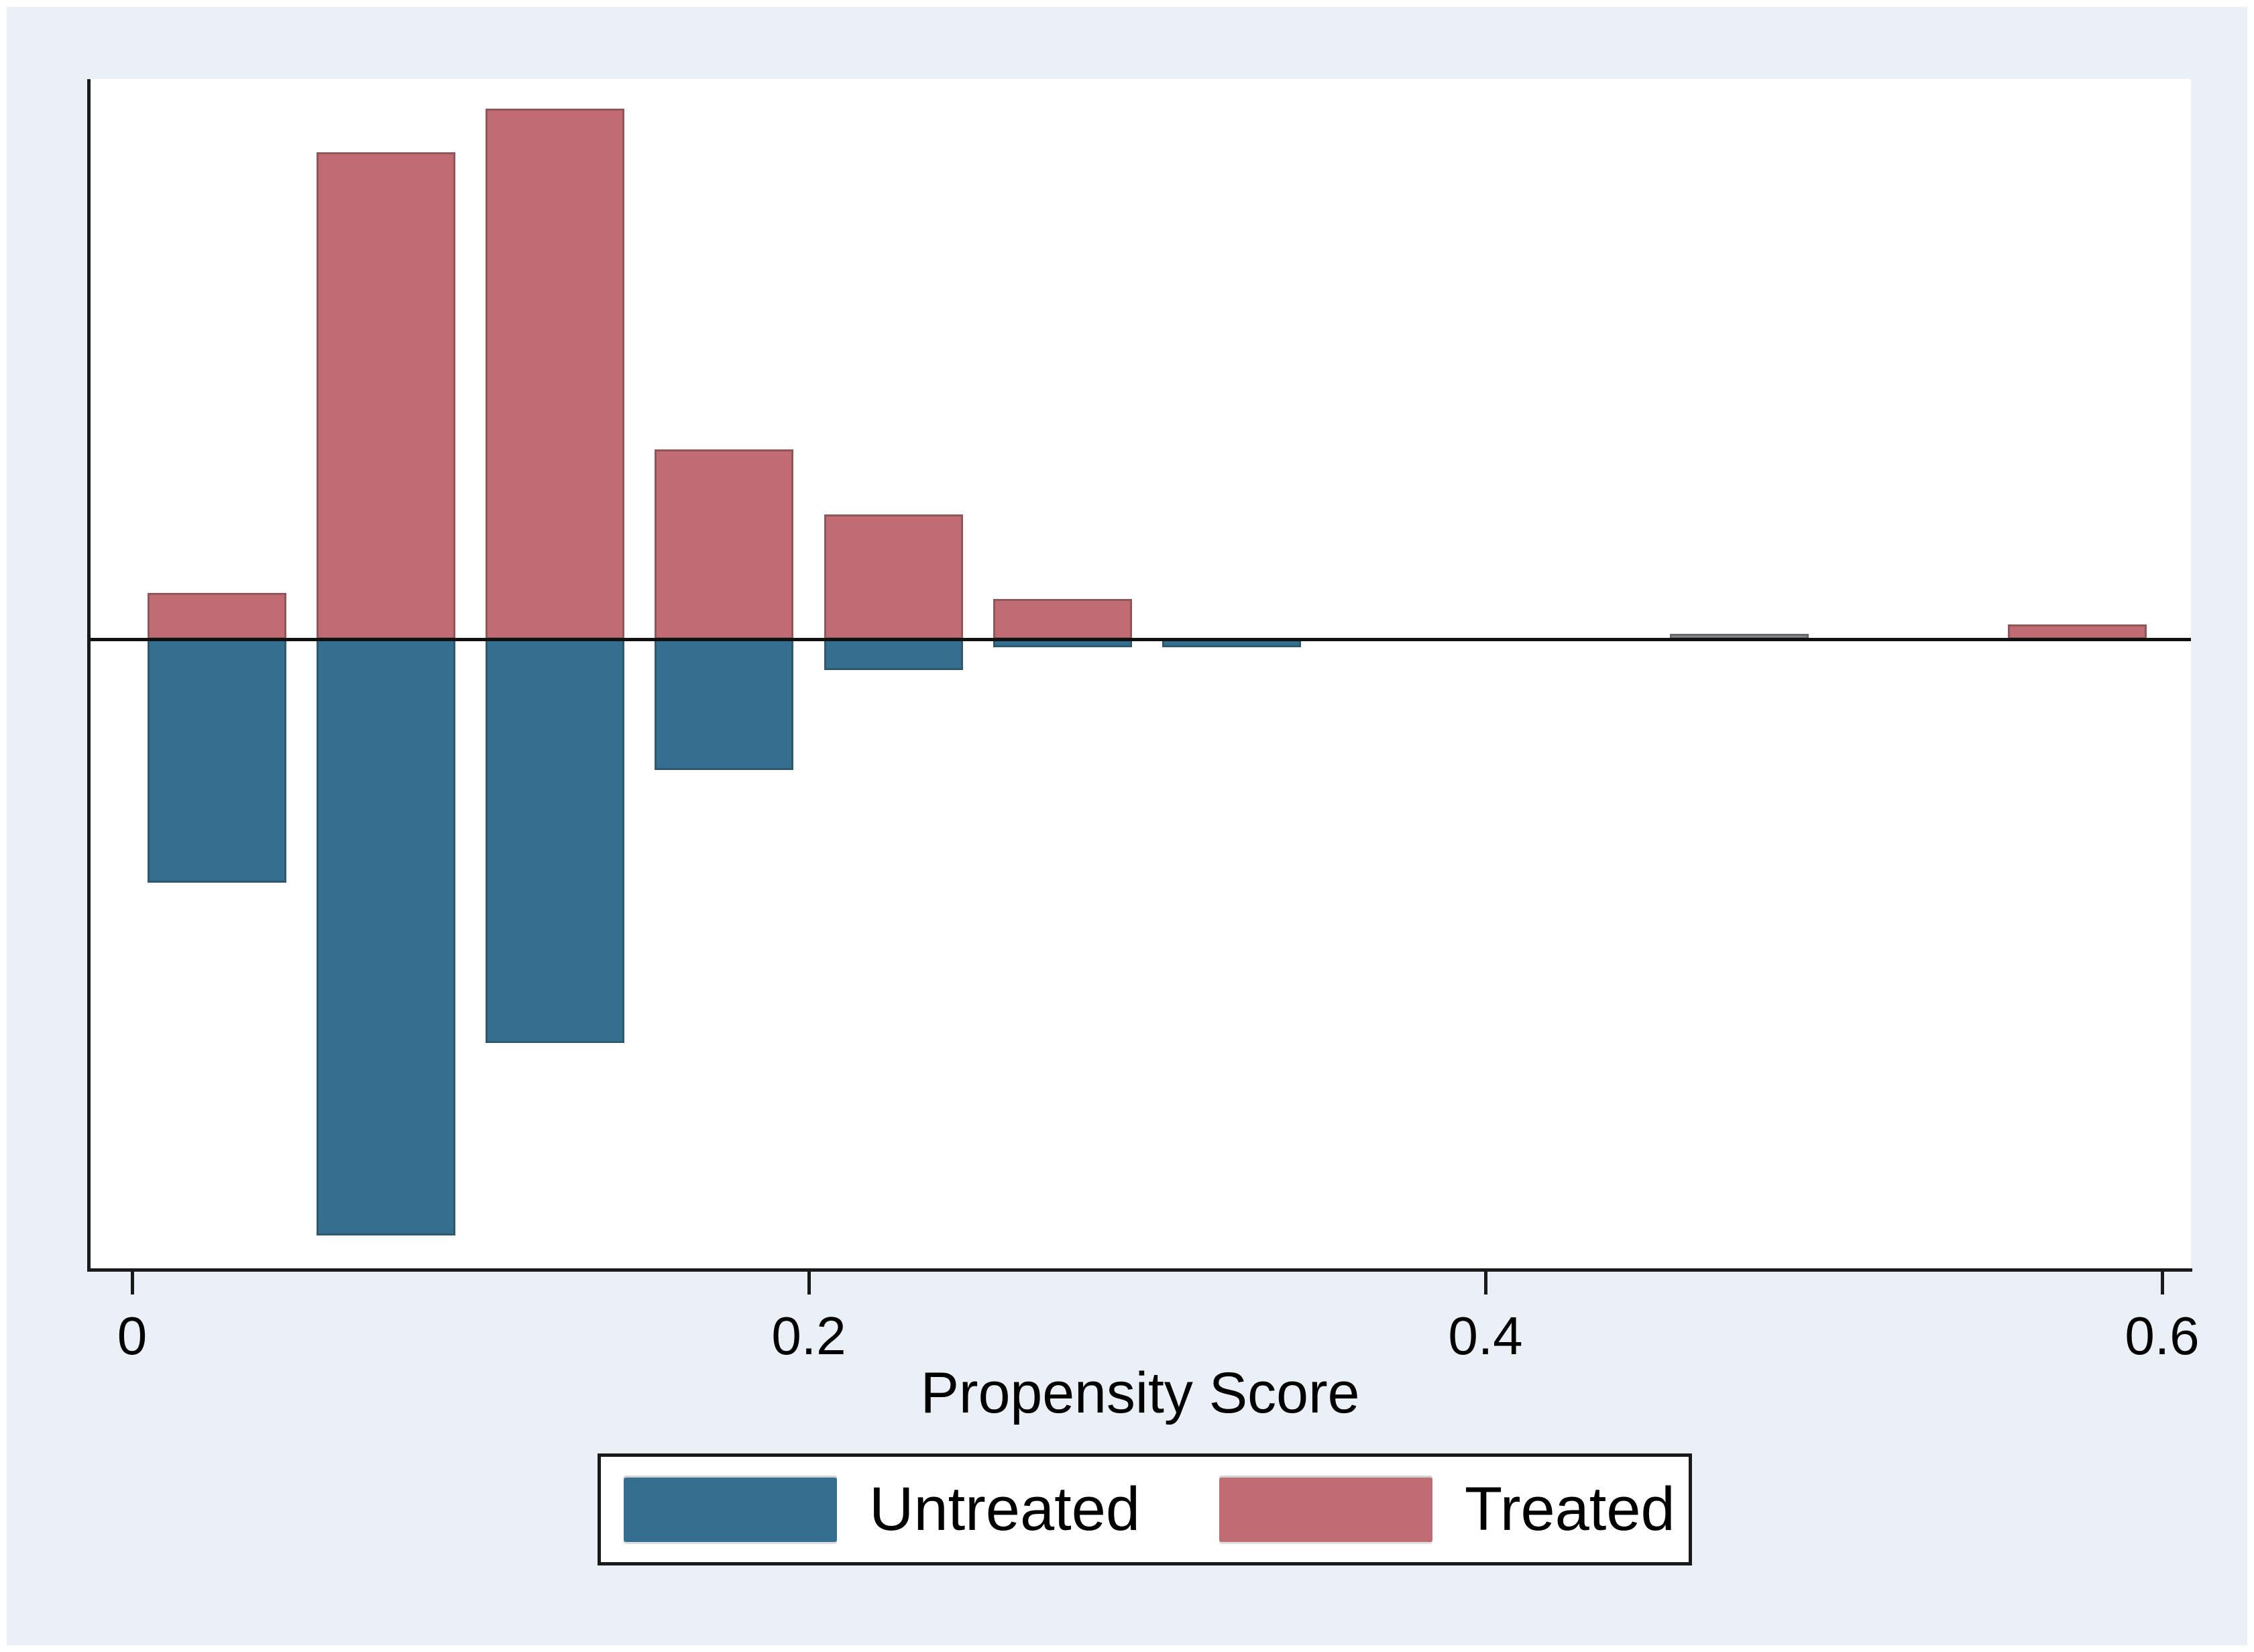  I want to click on legend-label-untreated: Untreated, so click(1005, 1509).